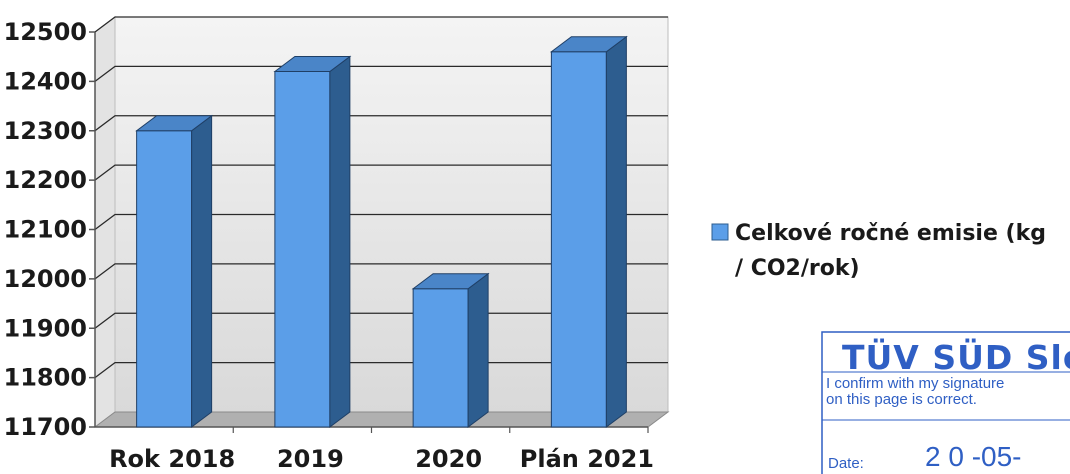 The width and height of the screenshot is (1070, 474). I want to click on legend: Celkové ročné emisie (kg / CO2/rok), so click(878, 251).